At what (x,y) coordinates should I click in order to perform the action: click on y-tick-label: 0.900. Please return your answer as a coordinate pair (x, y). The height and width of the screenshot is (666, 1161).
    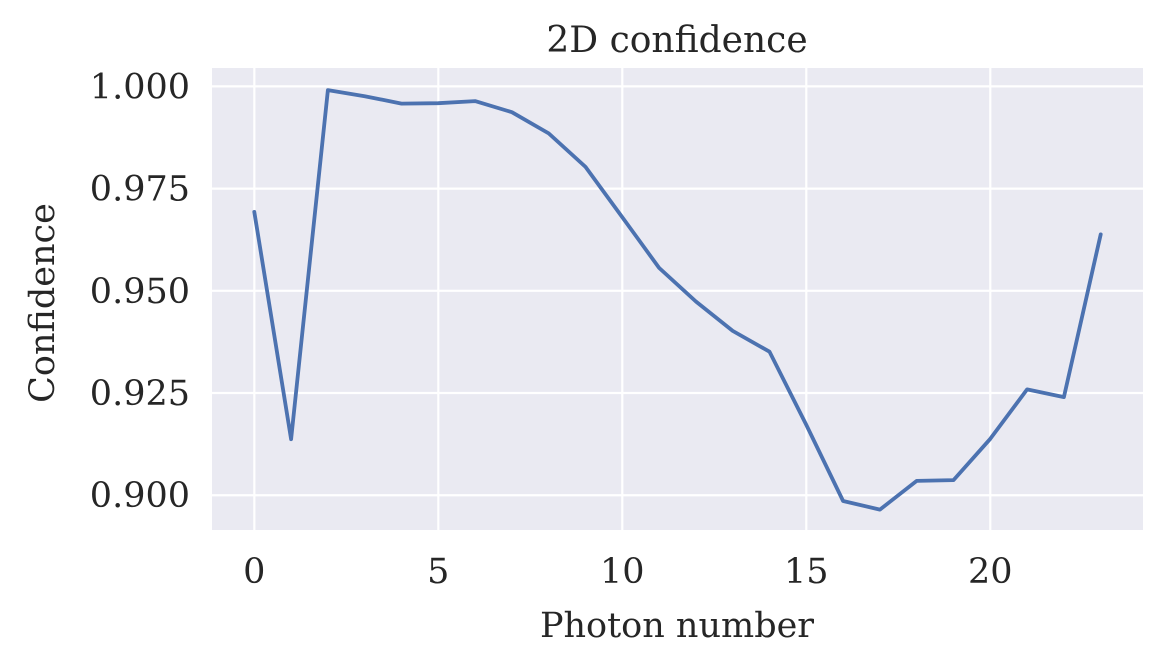
    Looking at the image, I should click on (140, 496).